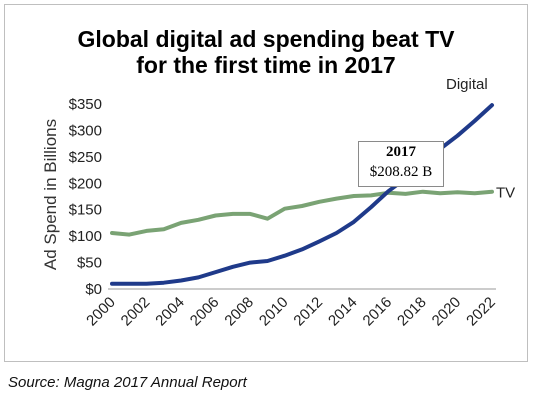 The width and height of the screenshot is (534, 403). Describe the element at coordinates (308, 312) in the screenshot. I see `x-tick-label: 2012` at that location.